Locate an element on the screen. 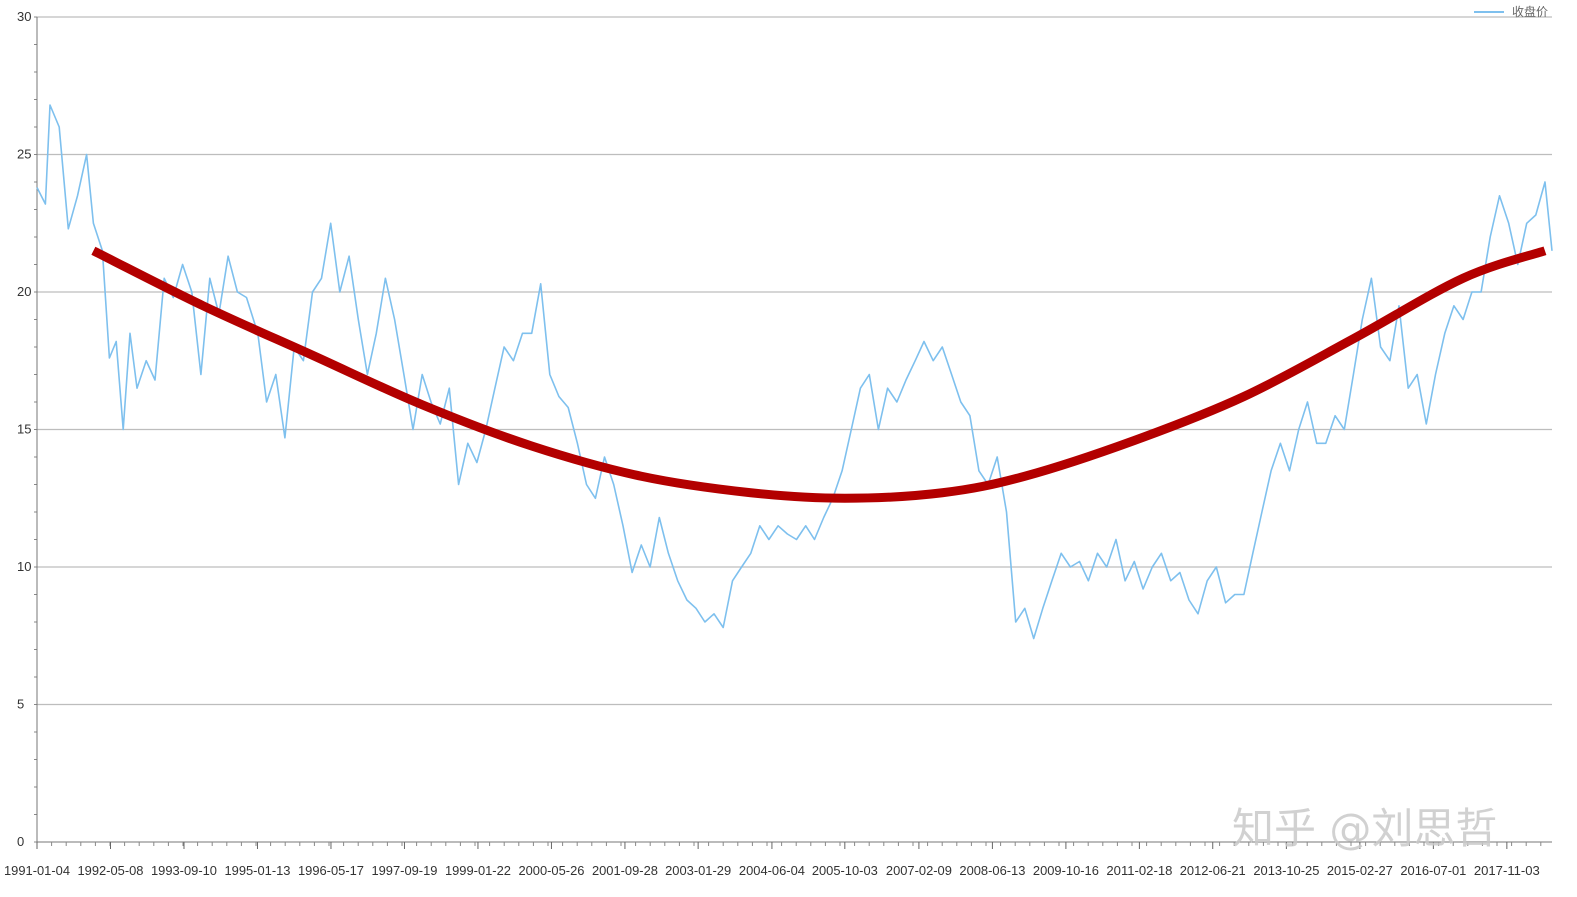 This screenshot has width=1577, height=897. x-tick-label: 2003-01-29 is located at coordinates (698, 870).